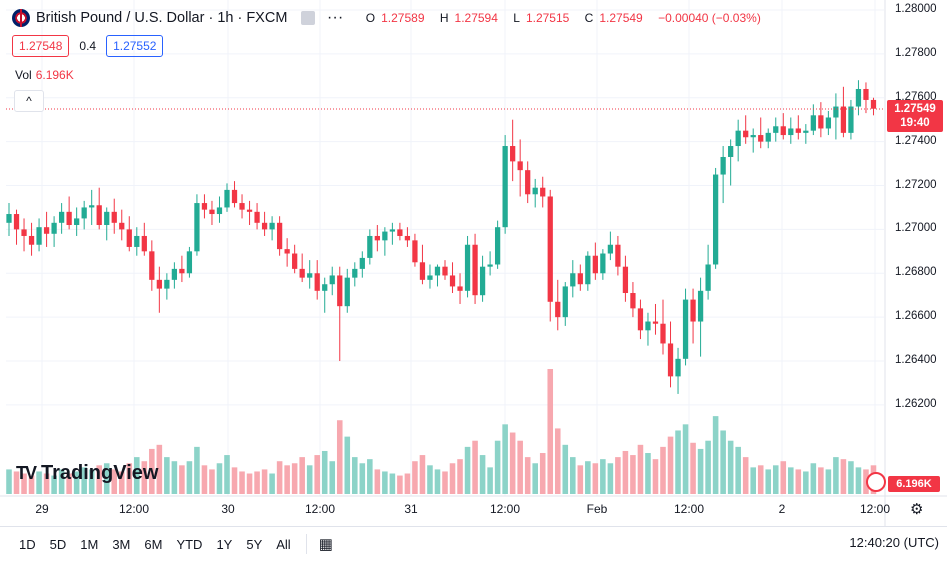 This screenshot has width=947, height=567. Describe the element at coordinates (58, 544) in the screenshot. I see `timeframe-5d: 5D` at that location.